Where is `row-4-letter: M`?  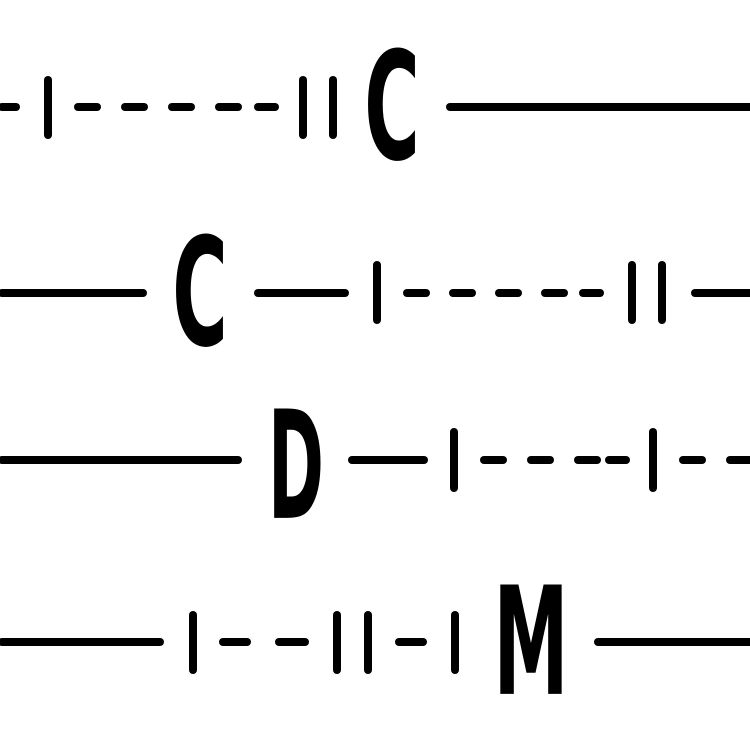
row-4-letter: M is located at coordinates (530, 641).